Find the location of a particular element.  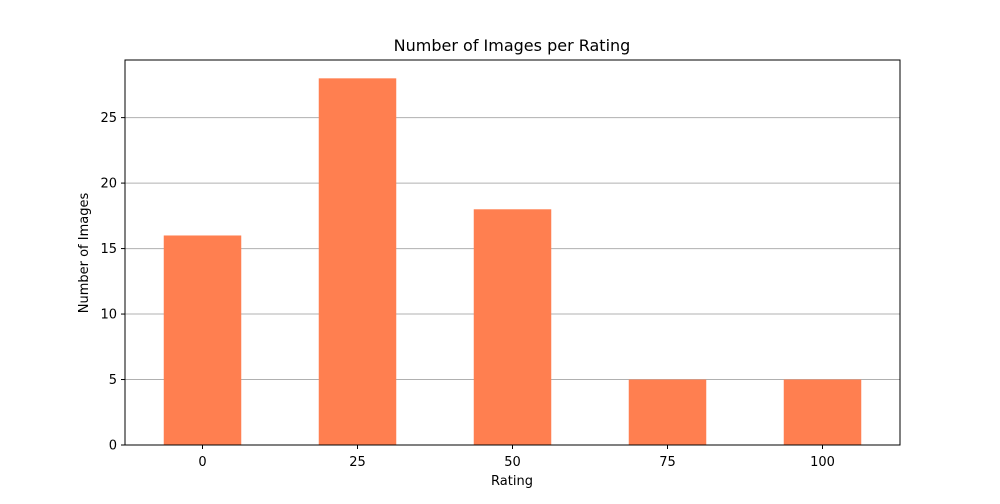

x-tick-label: 100 is located at coordinates (822, 462).